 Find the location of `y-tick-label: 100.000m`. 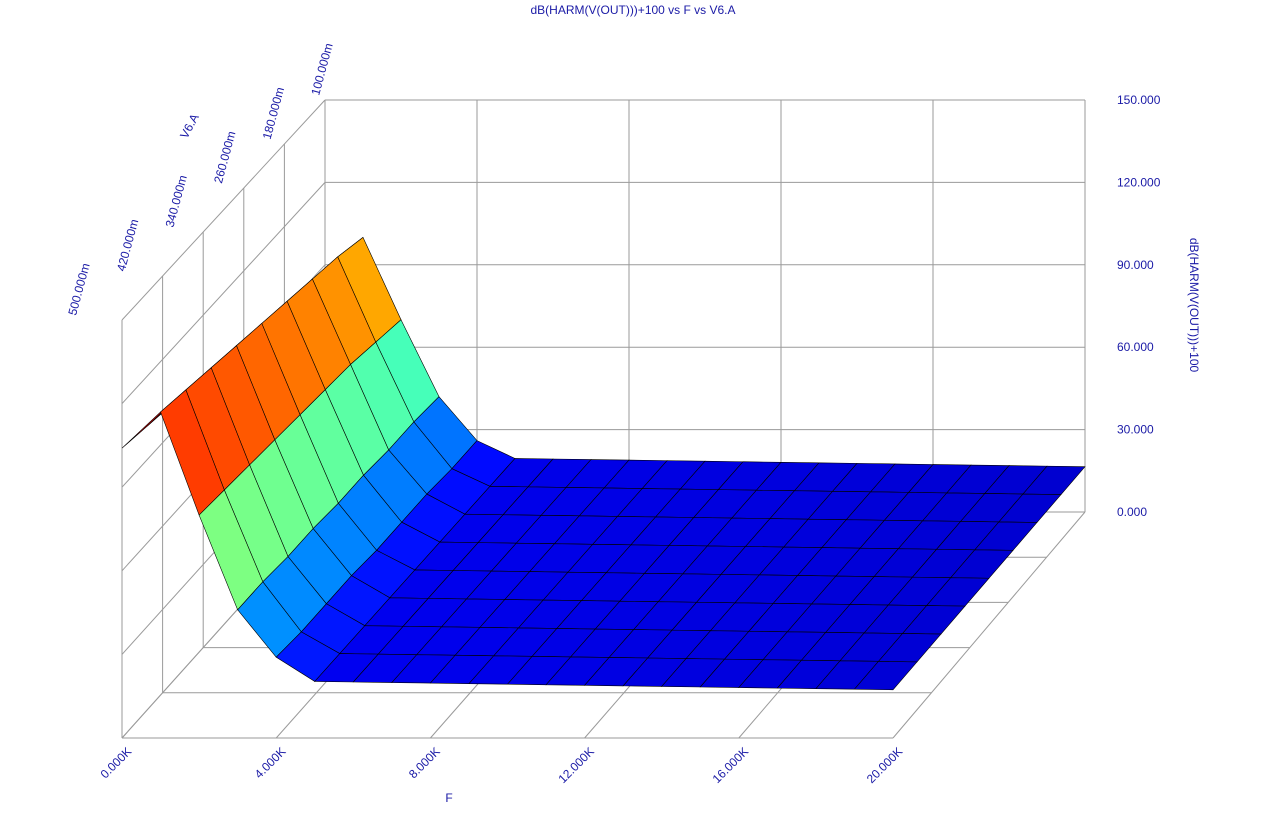

y-tick-label: 100.000m is located at coordinates (321, 69).